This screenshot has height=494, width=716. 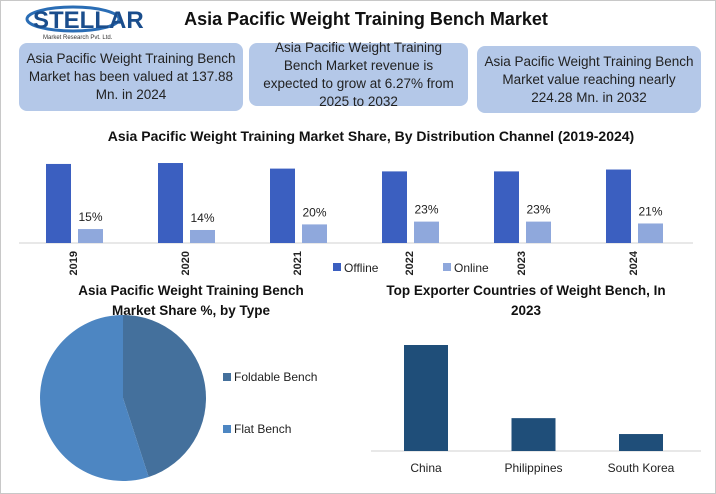 What do you see at coordinates (74, 263) in the screenshot?
I see `x-tick-label: 2019` at bounding box center [74, 263].